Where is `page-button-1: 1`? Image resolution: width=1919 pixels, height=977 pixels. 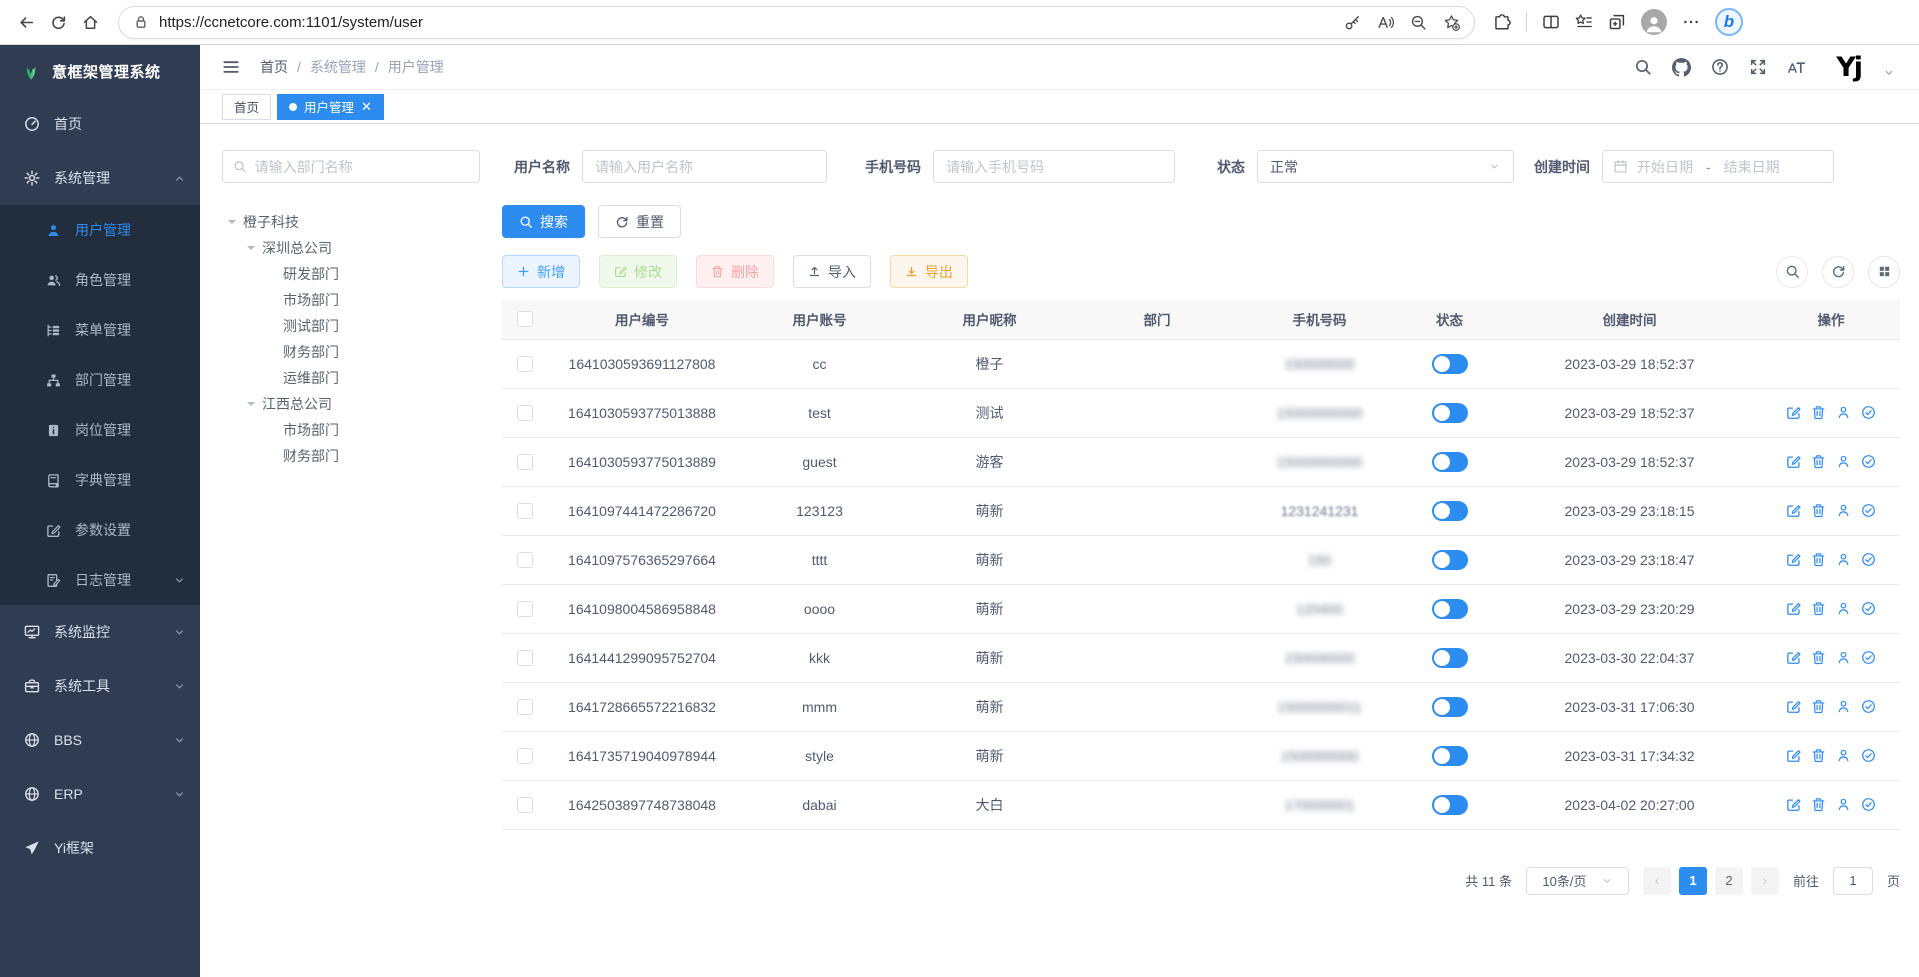 page-button-1: 1 is located at coordinates (1692, 880).